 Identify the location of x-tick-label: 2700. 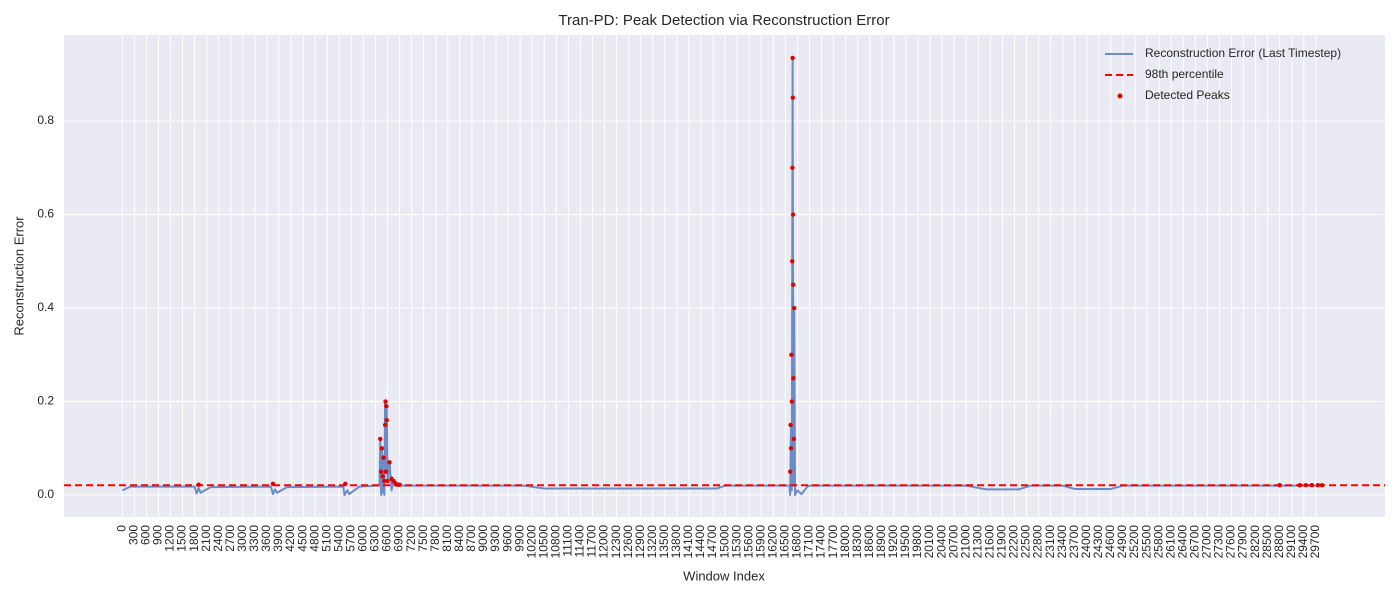
(230, 538).